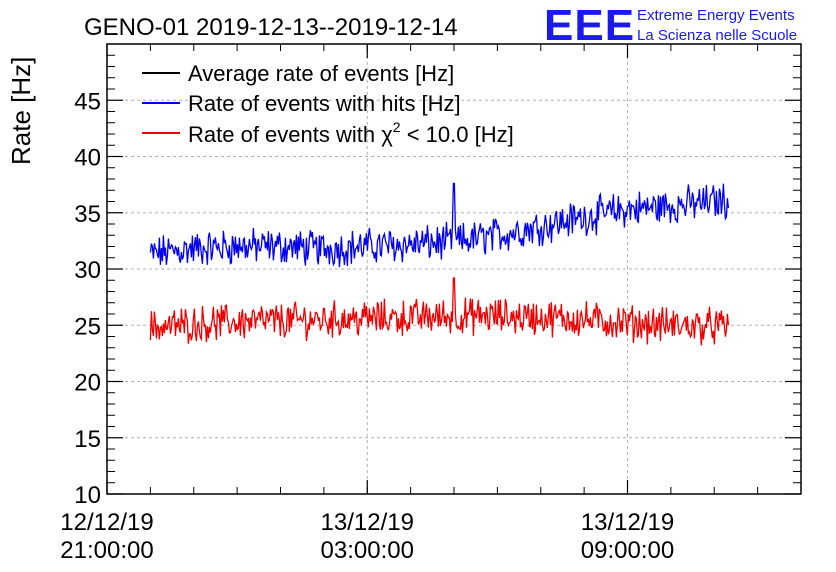 This screenshot has width=836, height=572. I want to click on y-tick-label: 10, so click(87, 495).